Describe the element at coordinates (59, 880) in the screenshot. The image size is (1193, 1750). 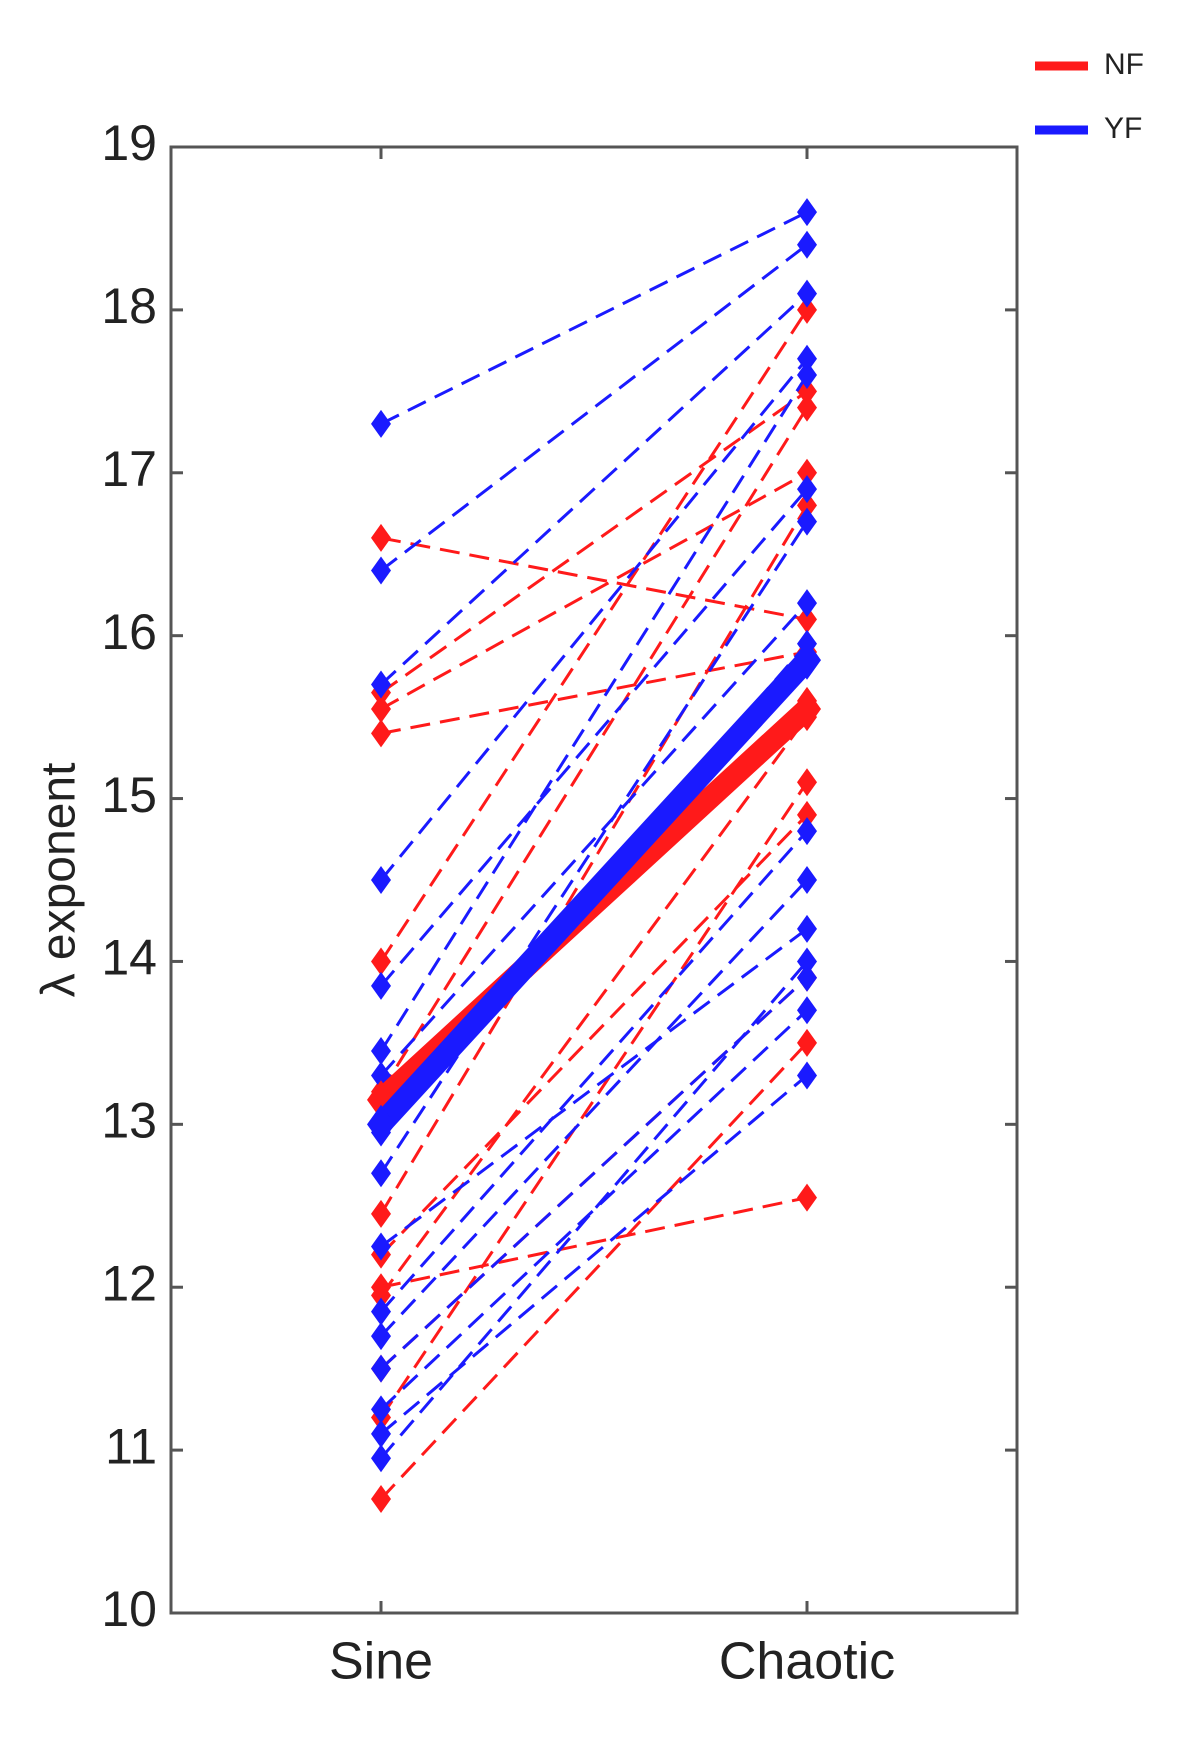
I see `y-axis-label: λ exponent` at that location.